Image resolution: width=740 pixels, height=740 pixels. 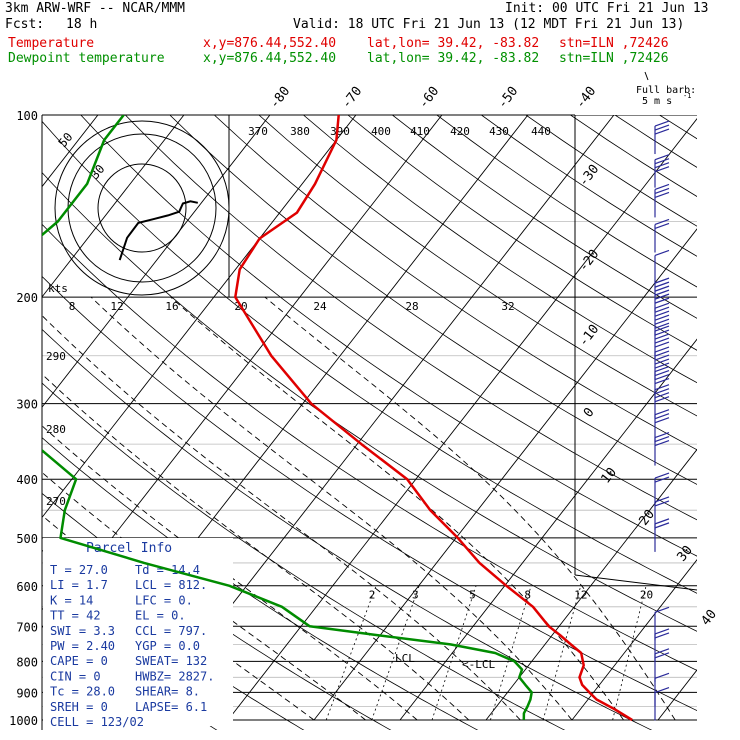 What do you see at coordinates (453, 43) in the screenshot?
I see `legend-temperature-latlon: lat,lon= 39.42, -83.82` at bounding box center [453, 43].